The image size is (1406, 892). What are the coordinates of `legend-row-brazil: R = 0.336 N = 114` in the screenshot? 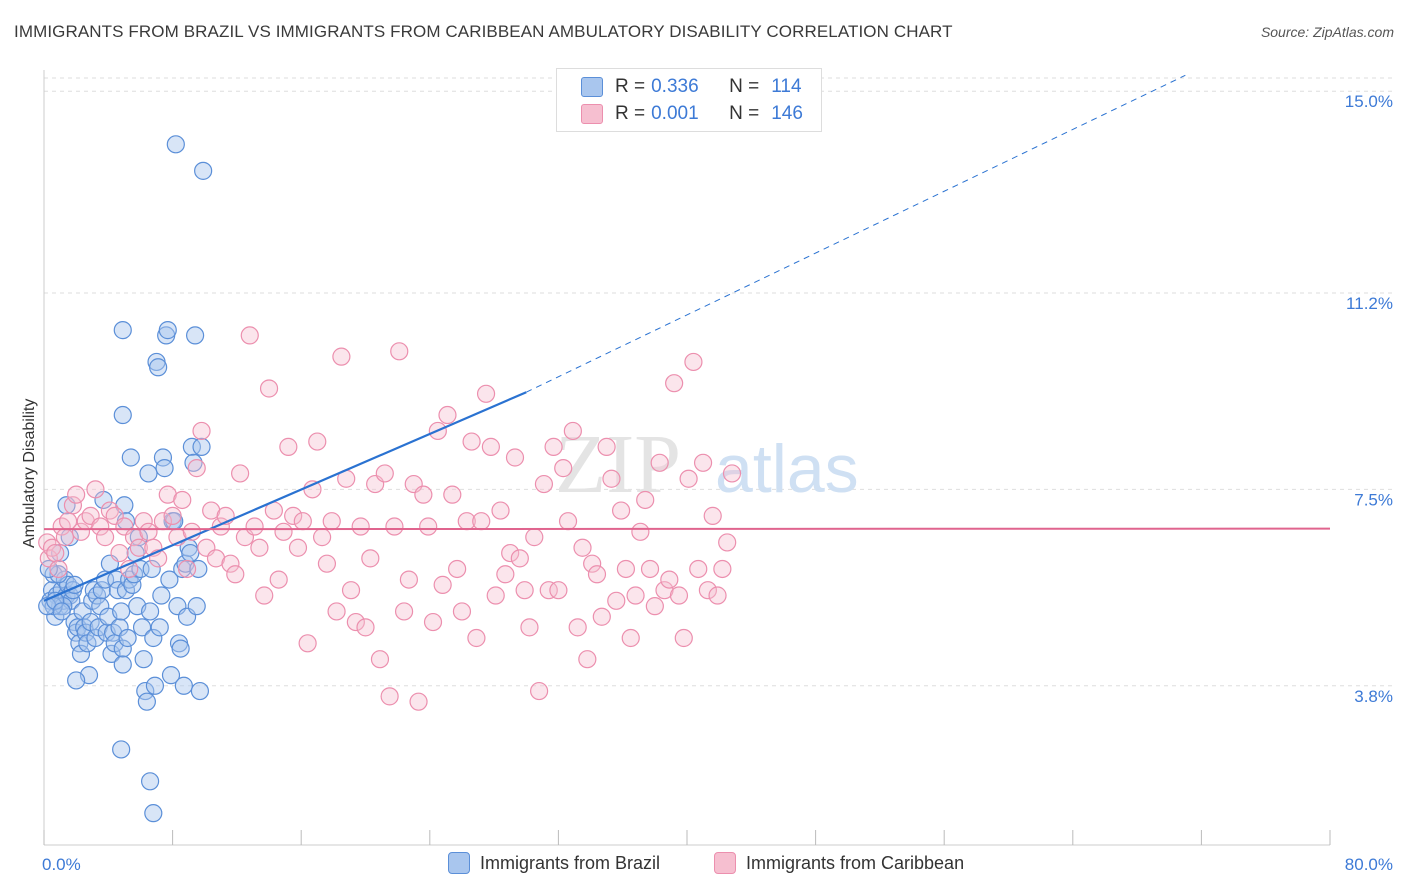 It's located at (691, 87).